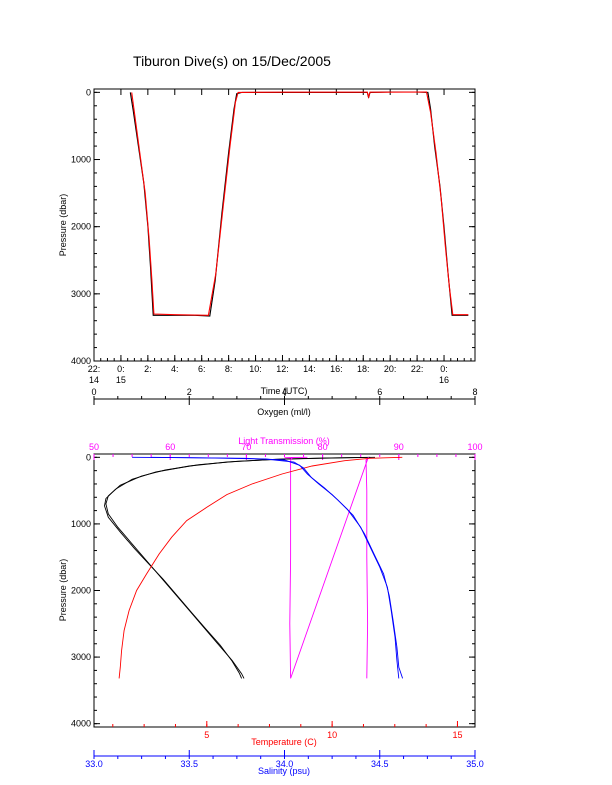 This screenshot has width=612, height=785. What do you see at coordinates (81, 657) in the screenshot?
I see `y-tick-label-bottom: 3000` at bounding box center [81, 657].